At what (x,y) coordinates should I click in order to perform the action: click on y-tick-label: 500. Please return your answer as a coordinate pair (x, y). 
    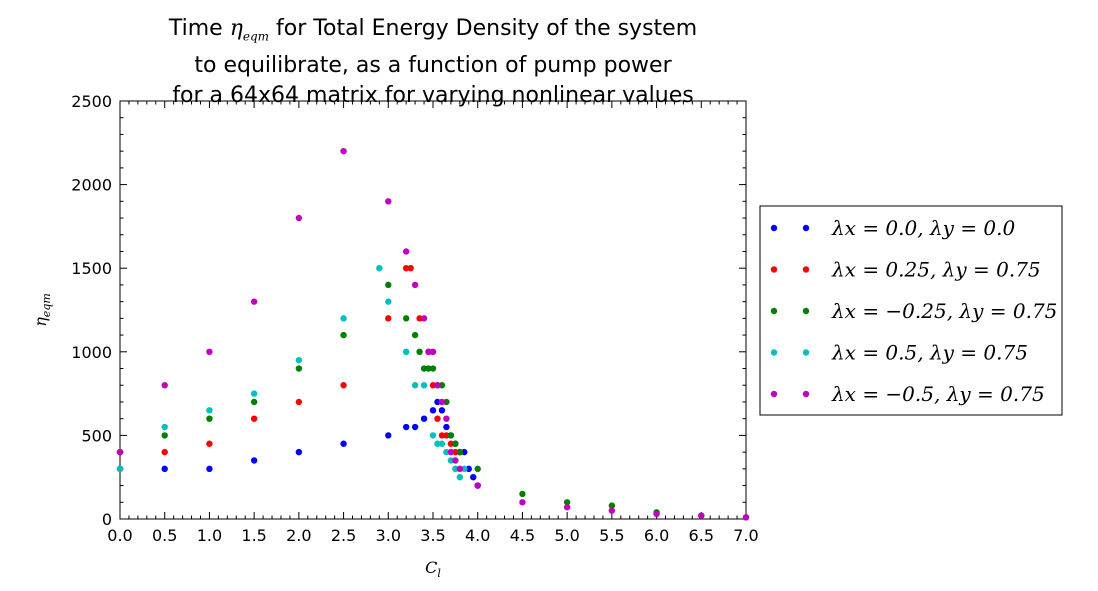
    Looking at the image, I should click on (96, 435).